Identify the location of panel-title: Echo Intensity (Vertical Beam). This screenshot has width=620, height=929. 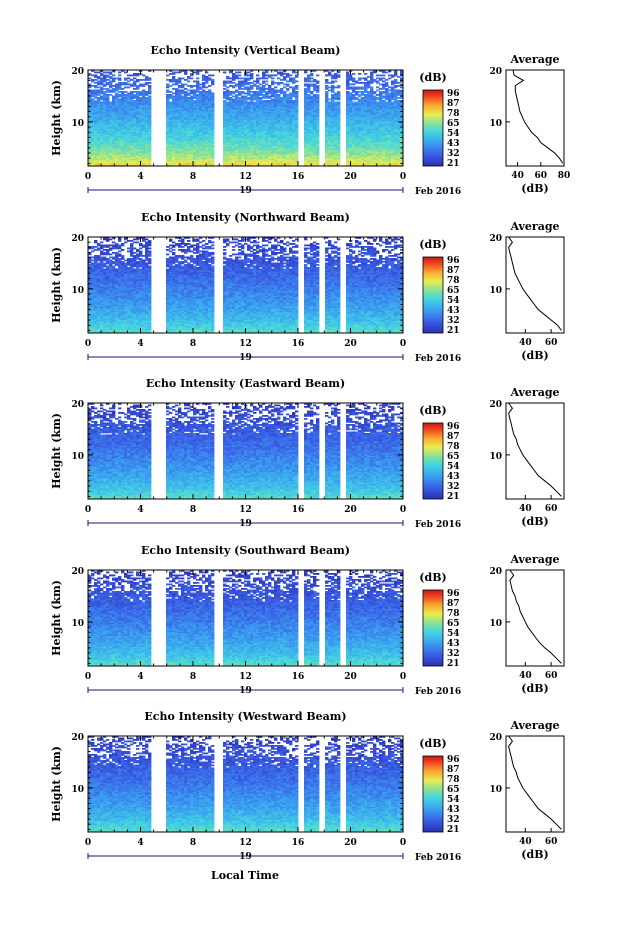
(245, 50).